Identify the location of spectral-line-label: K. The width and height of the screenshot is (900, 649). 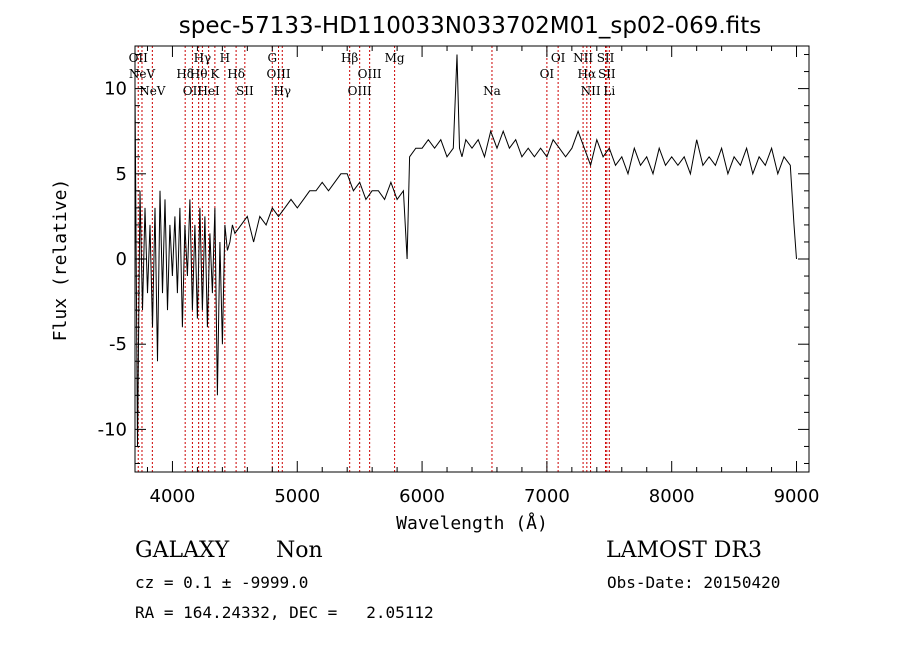
(215, 74).